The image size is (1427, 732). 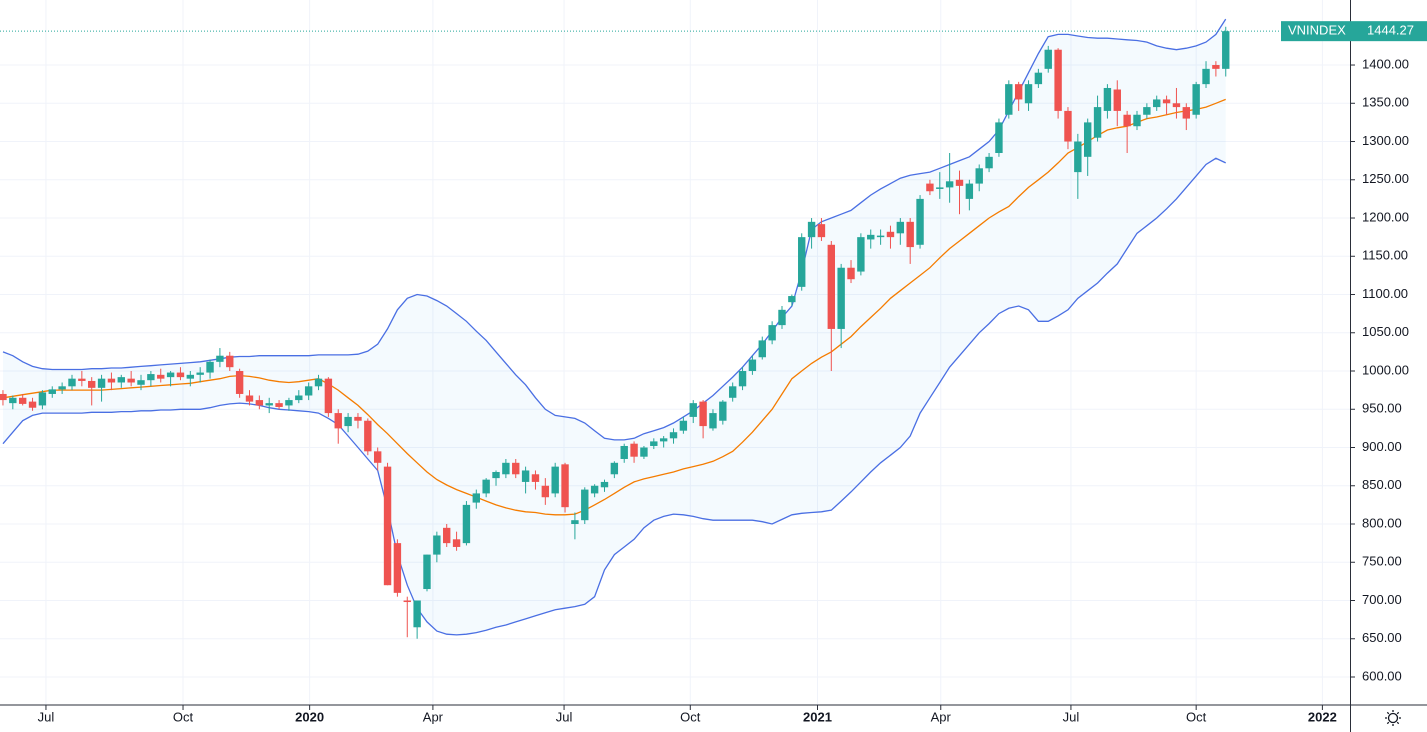 I want to click on y-tick-label: 1300.00, so click(x=1385, y=140).